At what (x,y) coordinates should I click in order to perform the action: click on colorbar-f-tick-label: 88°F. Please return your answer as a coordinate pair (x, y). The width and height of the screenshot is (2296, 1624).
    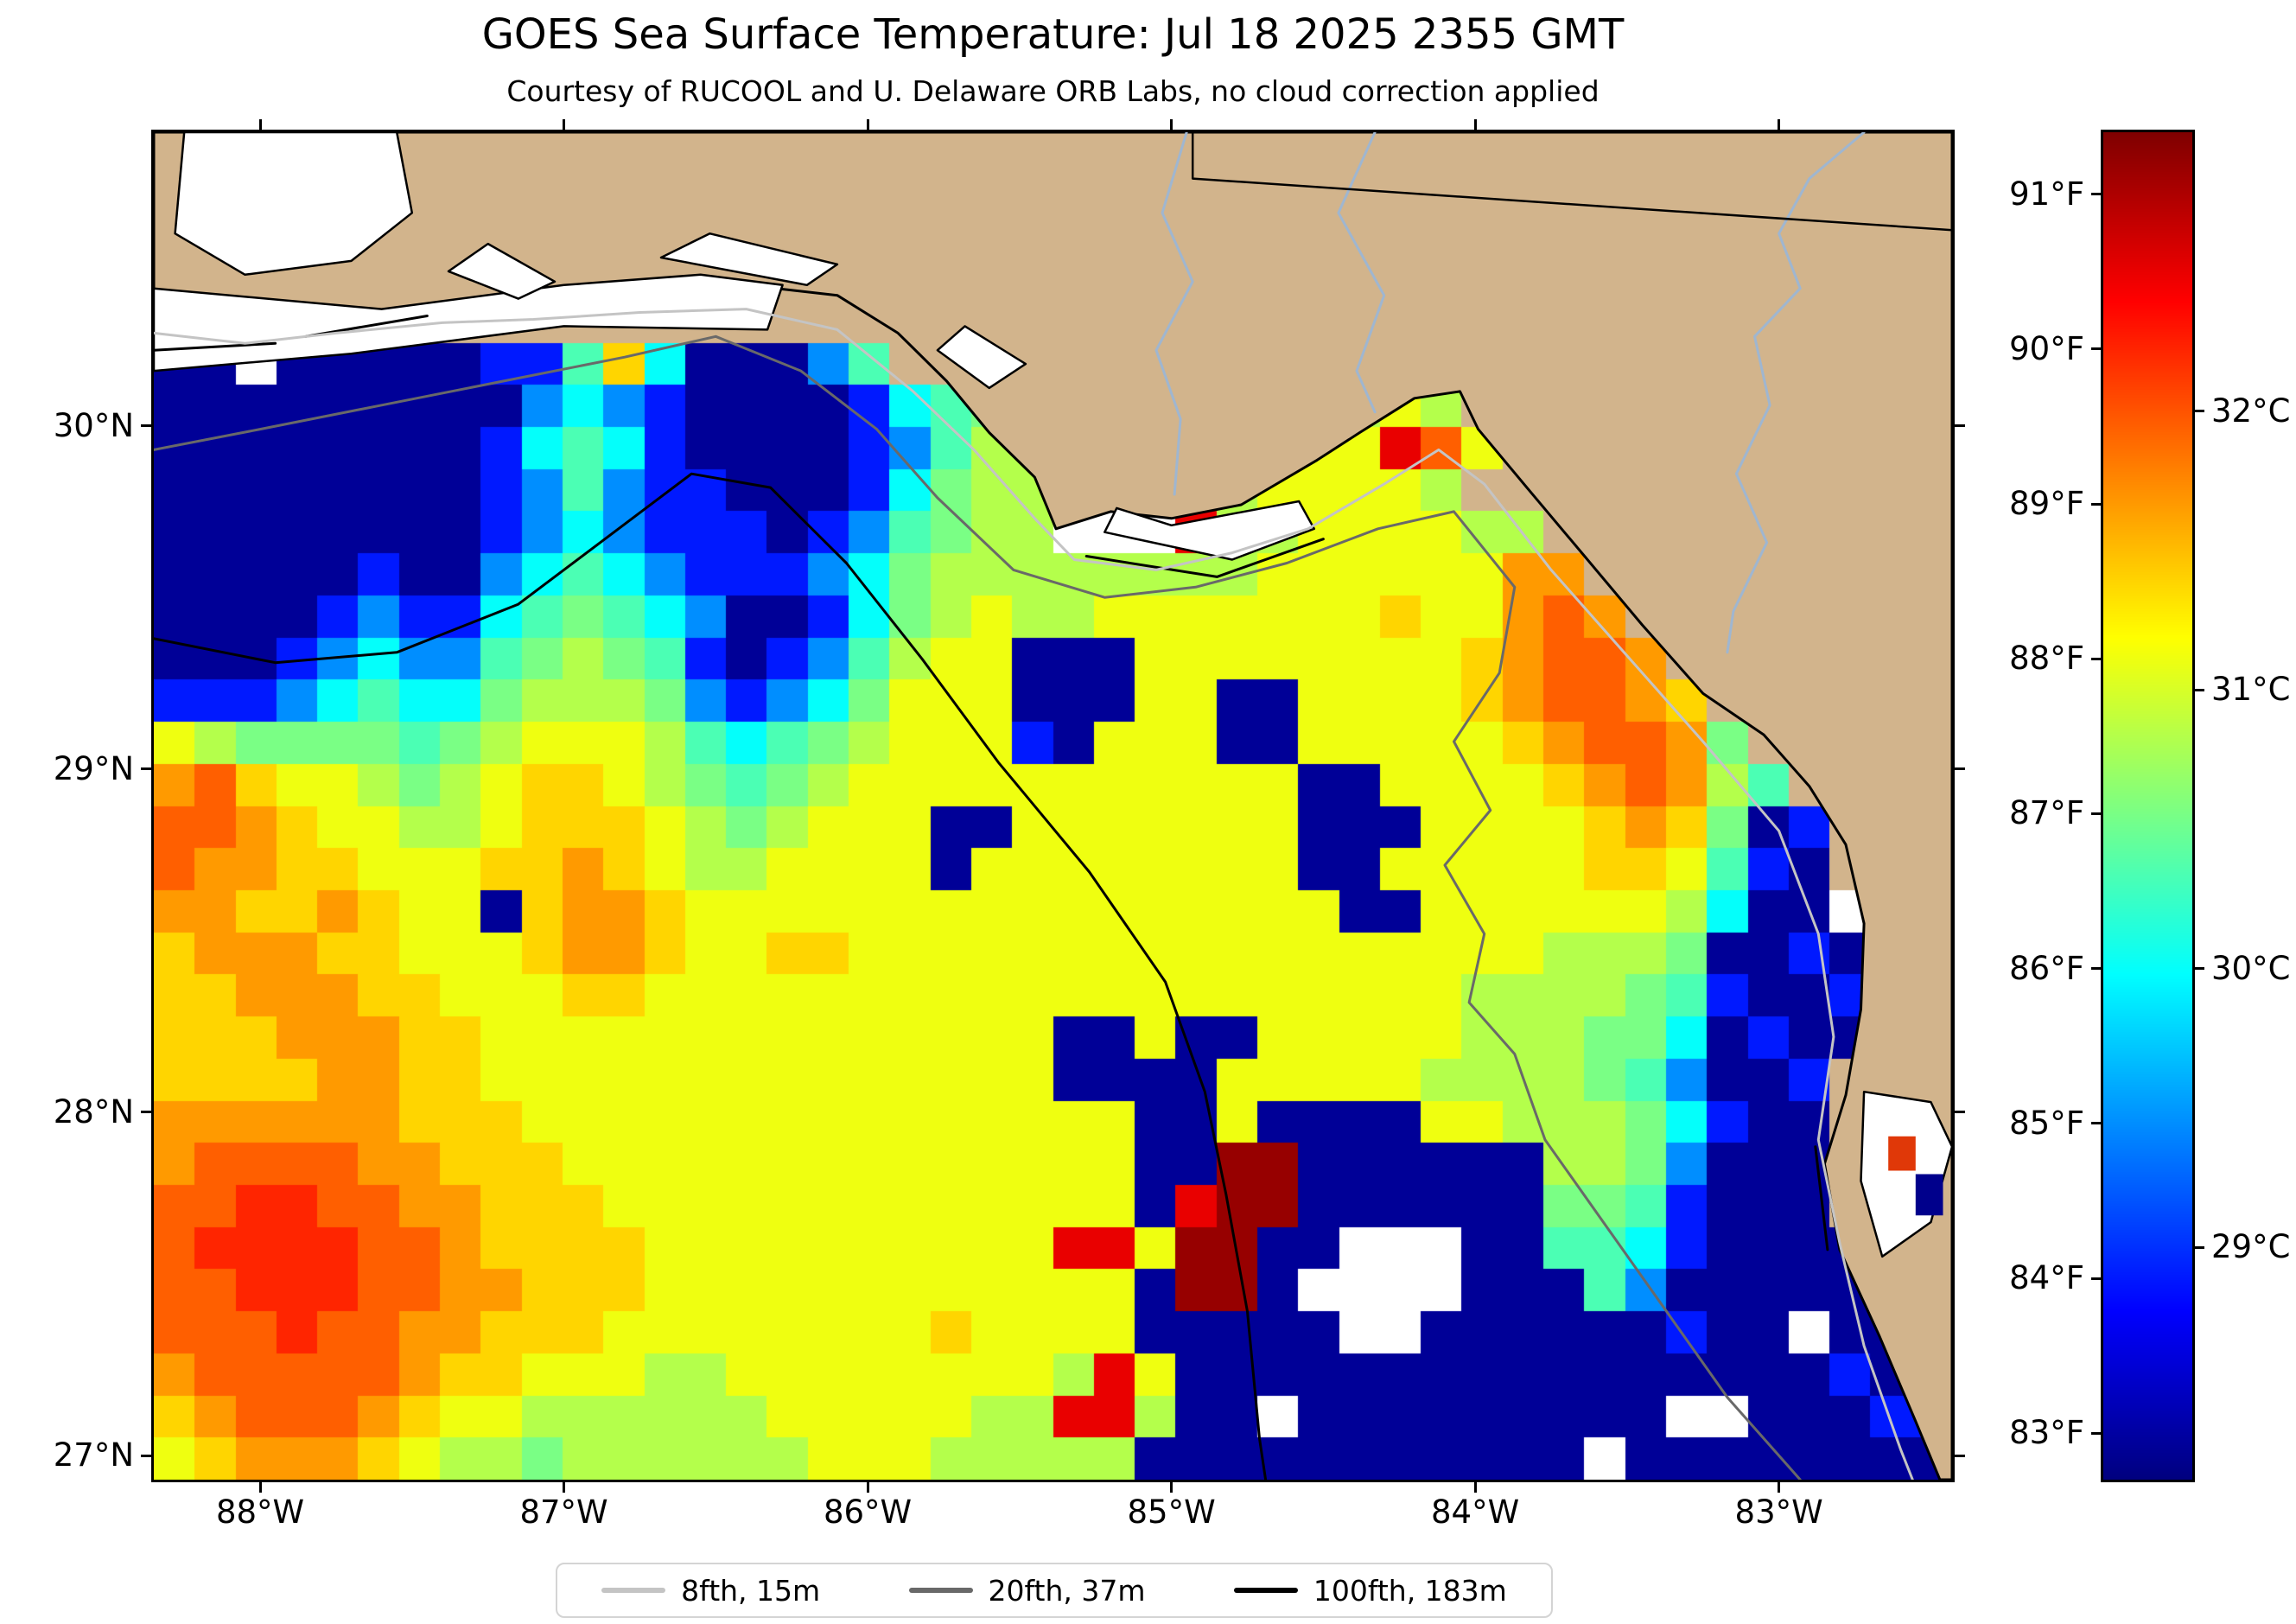
    Looking at the image, I should click on (2046, 659).